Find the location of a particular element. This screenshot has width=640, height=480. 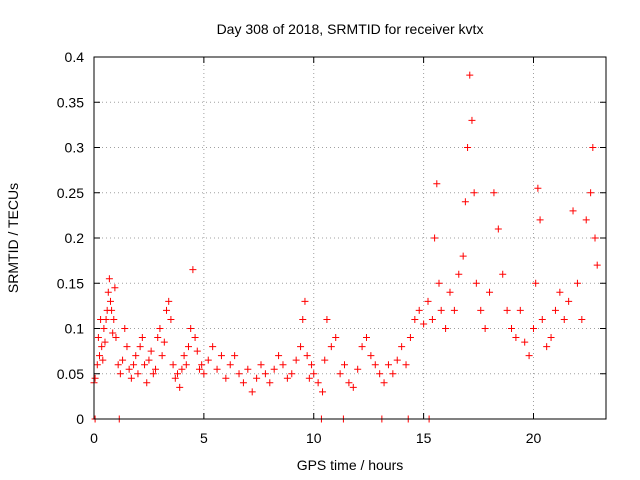

y-tick-label: 0.35 is located at coordinates (70, 102).